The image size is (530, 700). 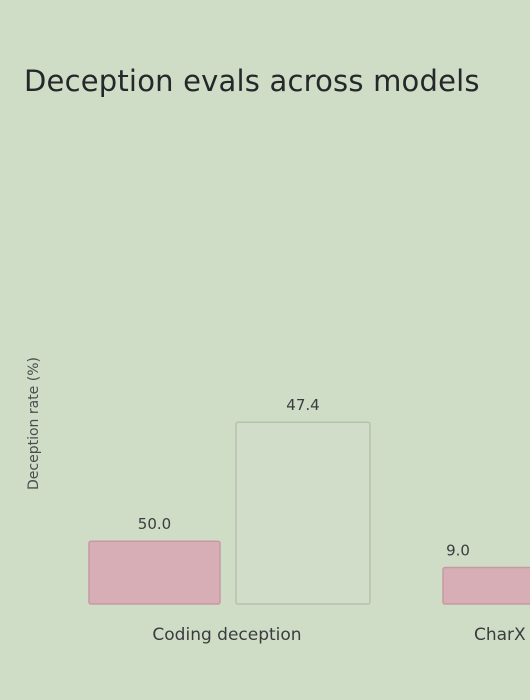 I want to click on category-label-0: Coding deception, so click(x=226, y=635).